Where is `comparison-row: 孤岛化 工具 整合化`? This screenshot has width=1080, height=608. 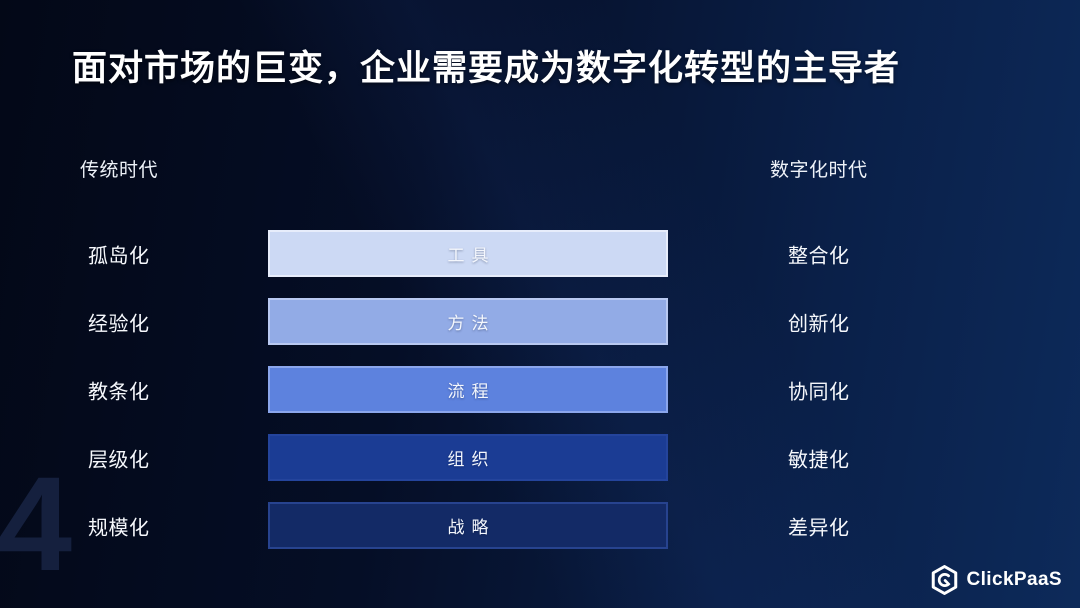
comparison-row: 孤岛化 工具 整合化 is located at coordinates (540, 253).